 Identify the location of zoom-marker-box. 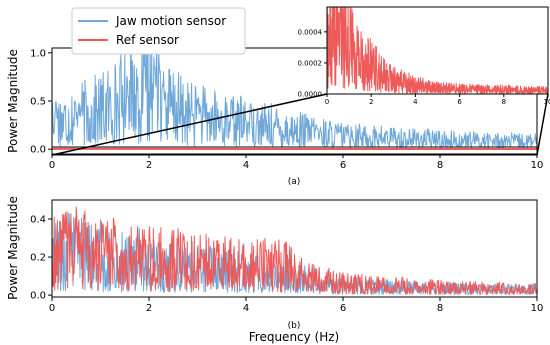
(294, 151).